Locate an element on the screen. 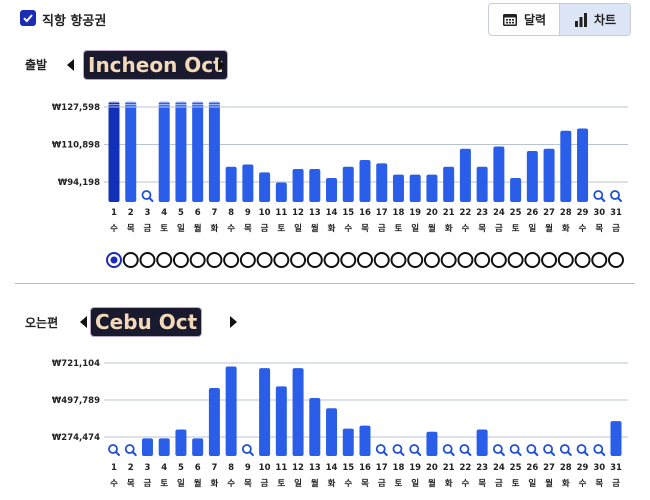 This screenshot has height=500, width=650. inbound-route-chip: Cebu Oct is located at coordinates (146, 322).